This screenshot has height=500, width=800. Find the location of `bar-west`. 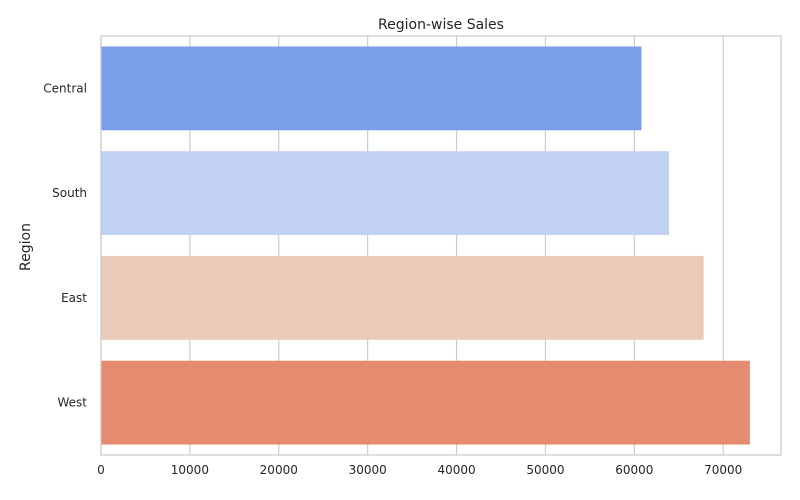

bar-west is located at coordinates (425, 402).